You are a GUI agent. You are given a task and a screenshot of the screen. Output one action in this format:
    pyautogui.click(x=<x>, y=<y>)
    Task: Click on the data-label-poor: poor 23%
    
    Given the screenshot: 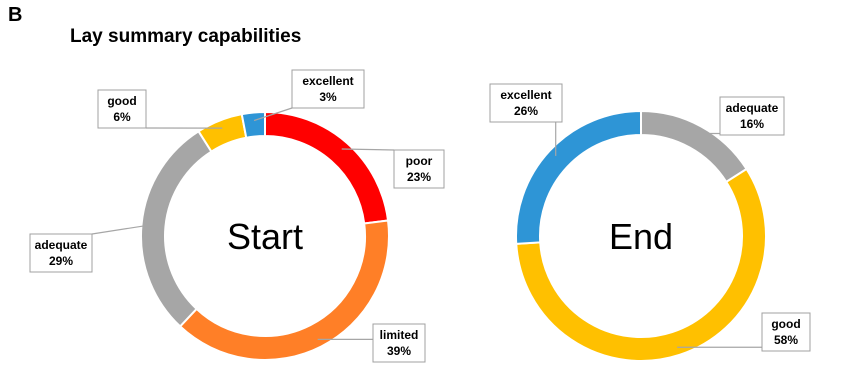 What is the action you would take?
    pyautogui.click(x=419, y=169)
    